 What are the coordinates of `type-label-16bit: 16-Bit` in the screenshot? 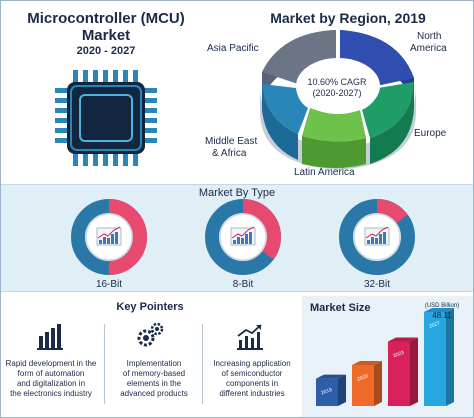 It's located at (109, 284).